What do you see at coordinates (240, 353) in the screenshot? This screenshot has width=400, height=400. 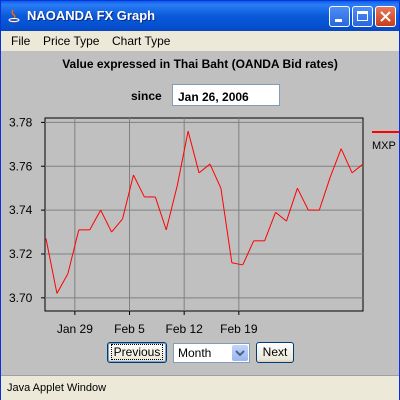 I see `chevron-down-icon` at bounding box center [240, 353].